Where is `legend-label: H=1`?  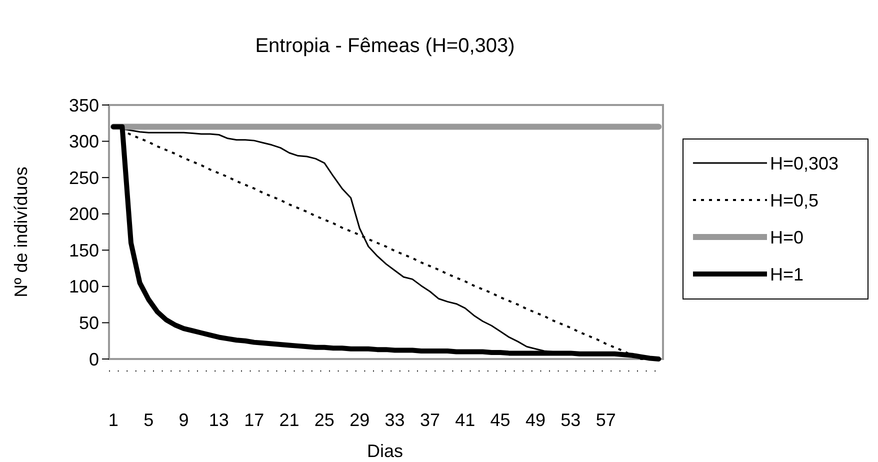
legend-label: H=1 is located at coordinates (787, 274).